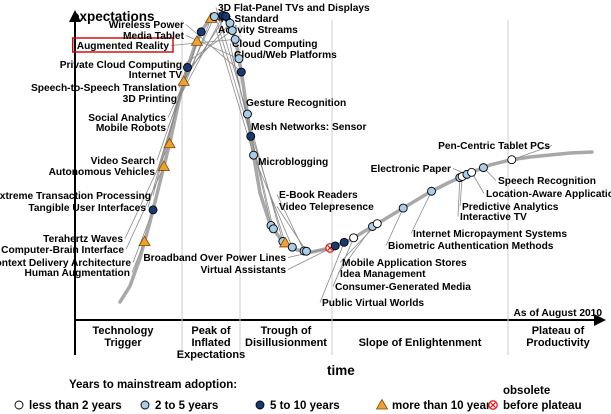  Describe the element at coordinates (309, 127) in the screenshot. I see `tech-label-mesh-networks-sensor: Mesh Networks: Sensor` at that location.